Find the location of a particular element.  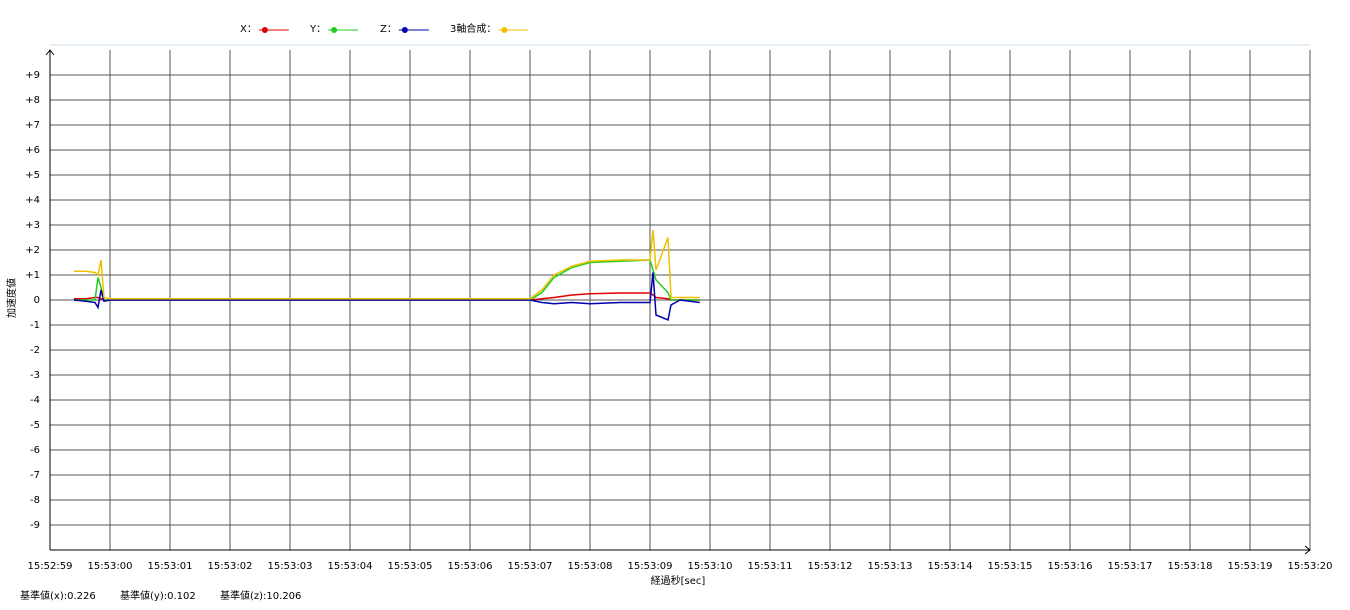

y-tick-label: -8 is located at coordinates (35, 500).